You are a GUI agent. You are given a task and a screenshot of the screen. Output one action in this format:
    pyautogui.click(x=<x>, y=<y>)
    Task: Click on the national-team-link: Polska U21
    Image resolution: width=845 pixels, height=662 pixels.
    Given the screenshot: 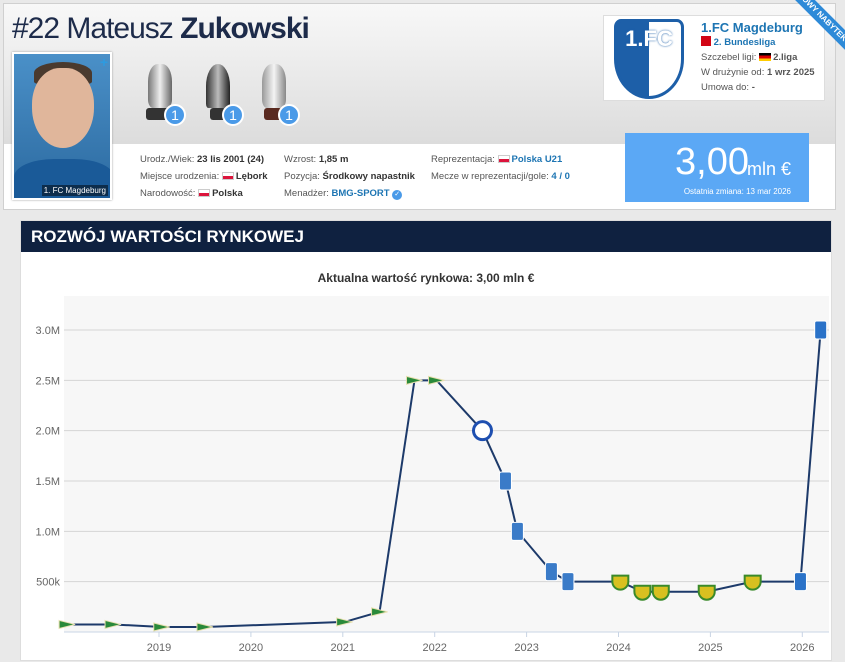 What is the action you would take?
    pyautogui.click(x=537, y=159)
    